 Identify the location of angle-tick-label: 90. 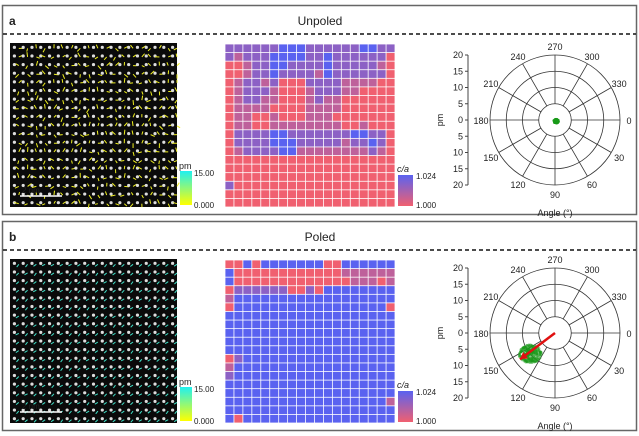
(555, 408).